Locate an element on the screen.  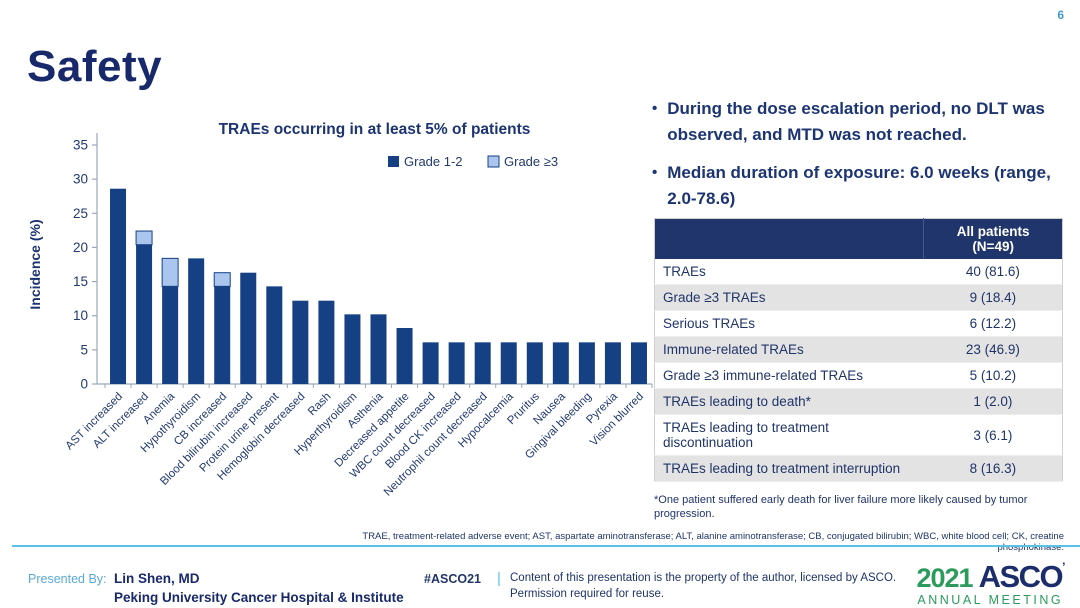
table-cell-value: 1 (2.0) is located at coordinates (993, 401).